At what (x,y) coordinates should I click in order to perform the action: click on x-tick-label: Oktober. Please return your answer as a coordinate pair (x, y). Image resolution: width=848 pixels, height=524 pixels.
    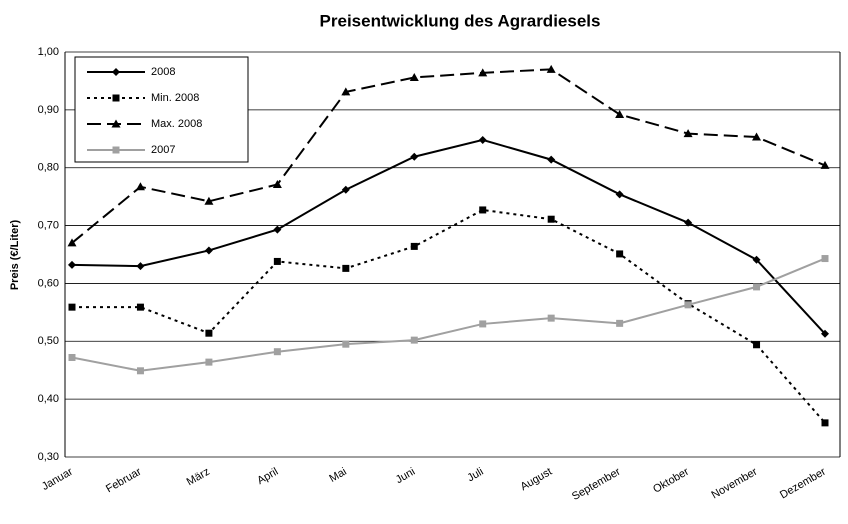
    Looking at the image, I should click on (671, 481).